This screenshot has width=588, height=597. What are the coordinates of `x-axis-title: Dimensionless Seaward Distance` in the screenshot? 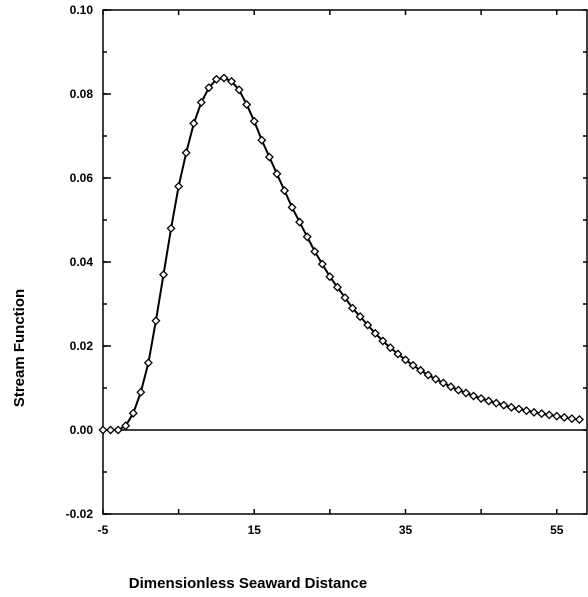 It's located at (248, 583).